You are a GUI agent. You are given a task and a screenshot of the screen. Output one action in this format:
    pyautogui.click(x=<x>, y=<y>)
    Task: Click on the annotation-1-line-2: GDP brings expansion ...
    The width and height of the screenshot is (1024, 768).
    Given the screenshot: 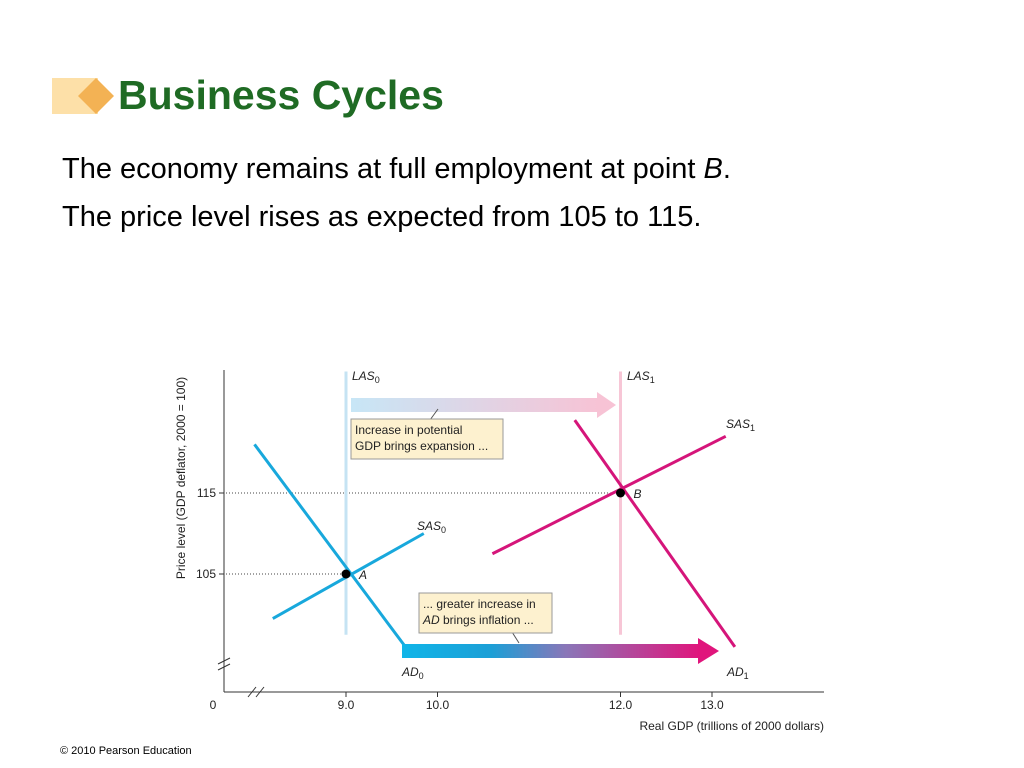 What is the action you would take?
    pyautogui.click(x=421, y=446)
    